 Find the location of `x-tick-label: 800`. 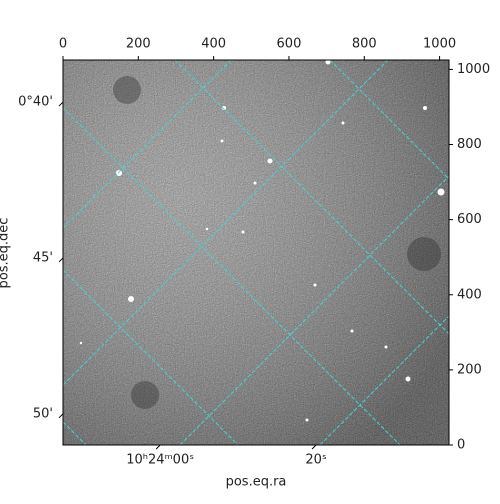

x-tick-label: 800 is located at coordinates (364, 44).